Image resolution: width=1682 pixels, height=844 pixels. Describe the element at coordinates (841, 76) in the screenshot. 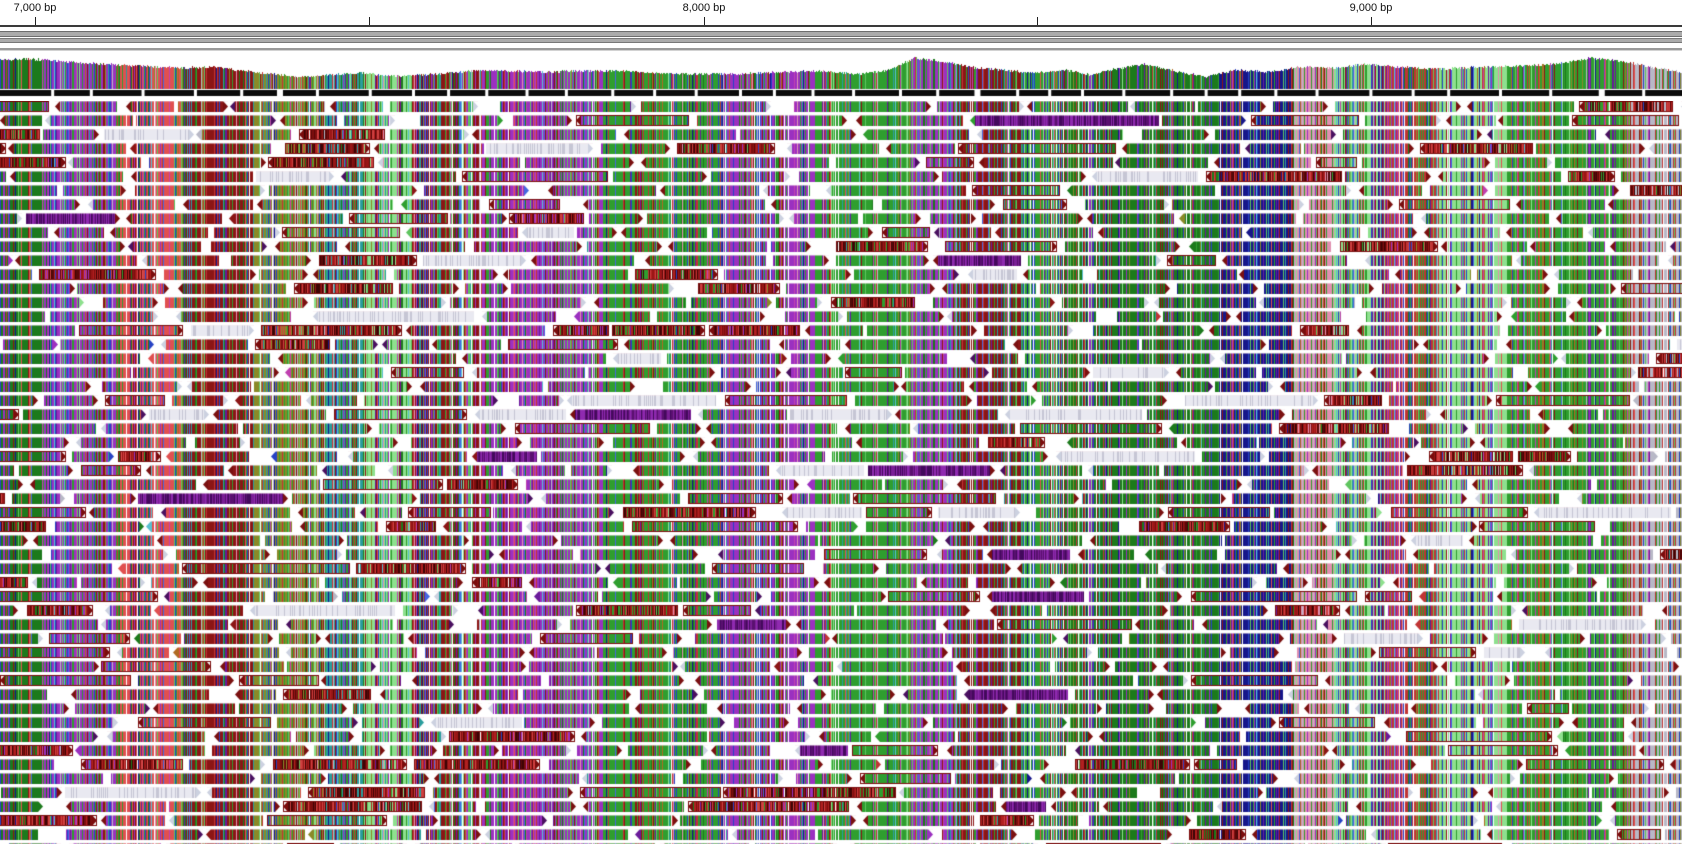

I see `coverage-track-canvas` at that location.